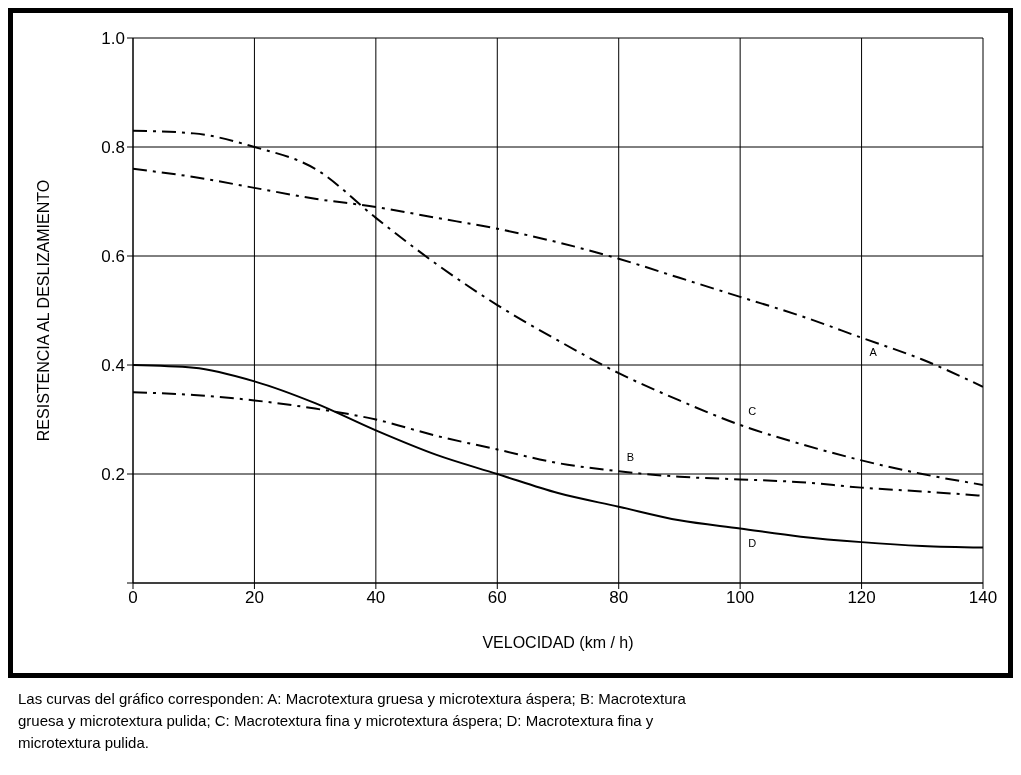  Describe the element at coordinates (113, 257) in the screenshot. I see `y-tick-label: 0.6` at that location.